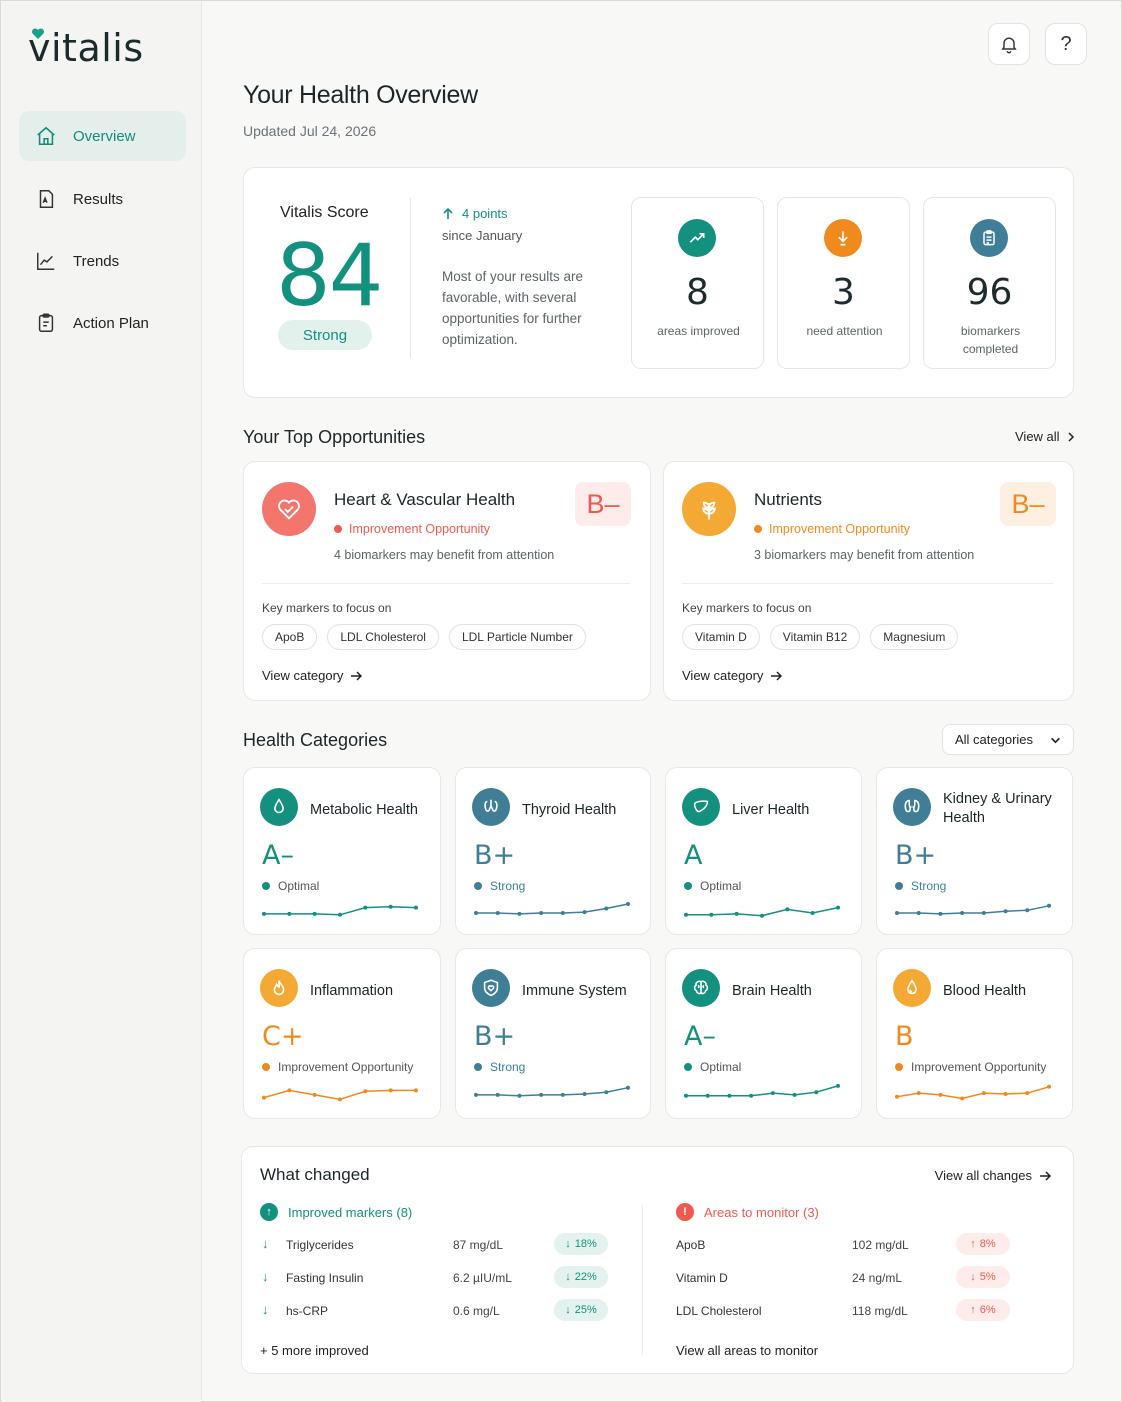  What do you see at coordinates (383, 637) in the screenshot?
I see `marker-chip: LDL Cholesterol` at bounding box center [383, 637].